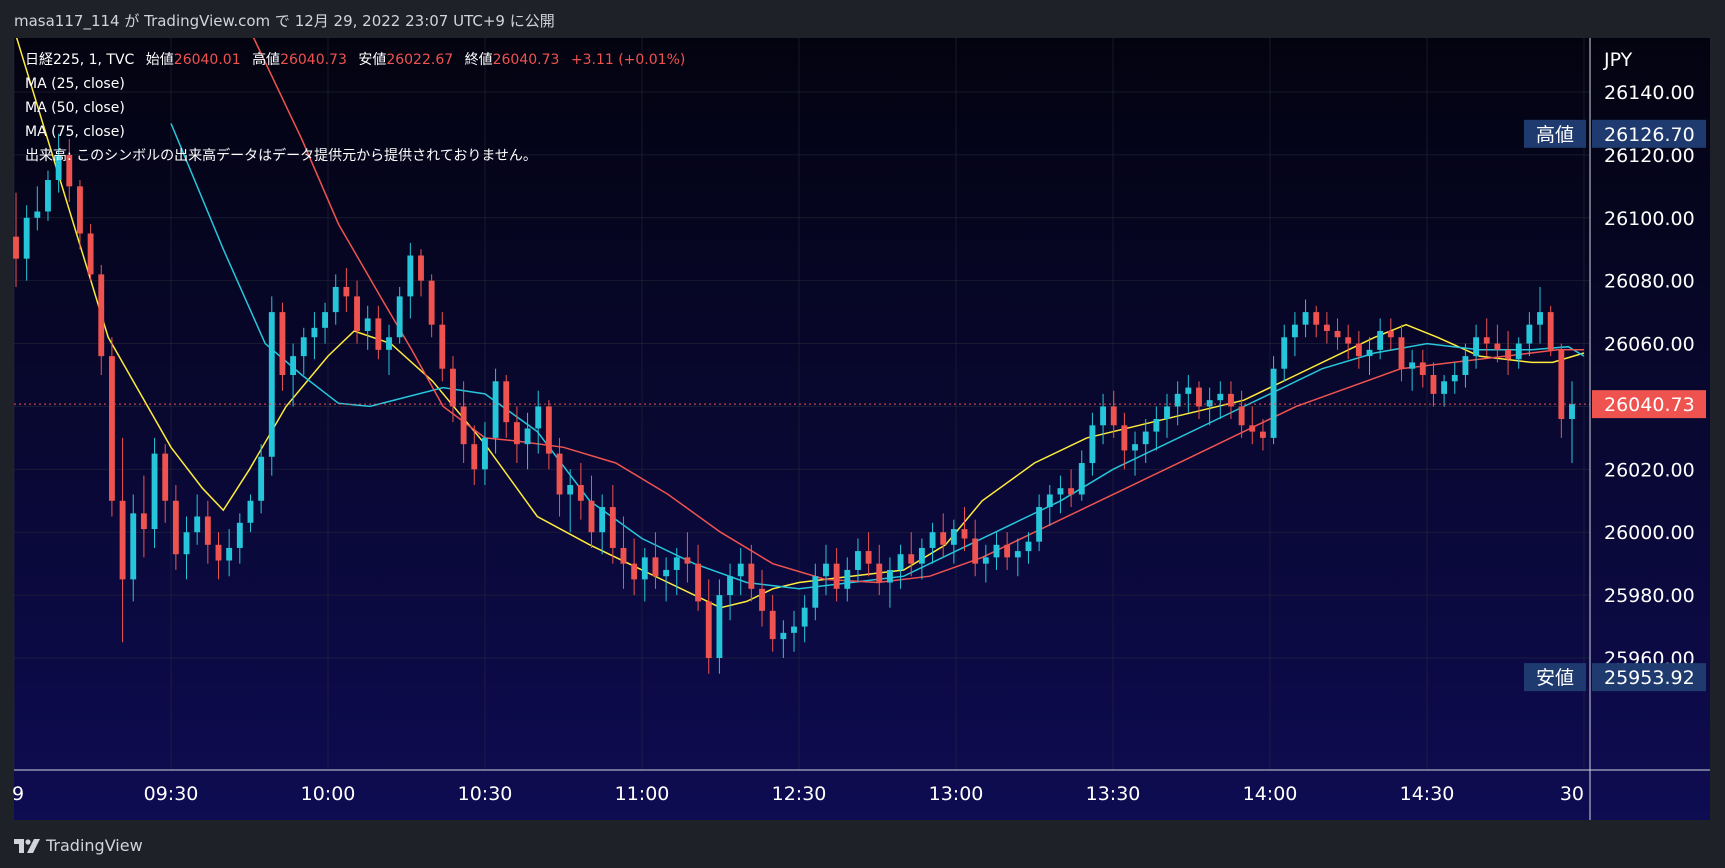  I want to click on price-tick-label: 26020.00, so click(1649, 470).